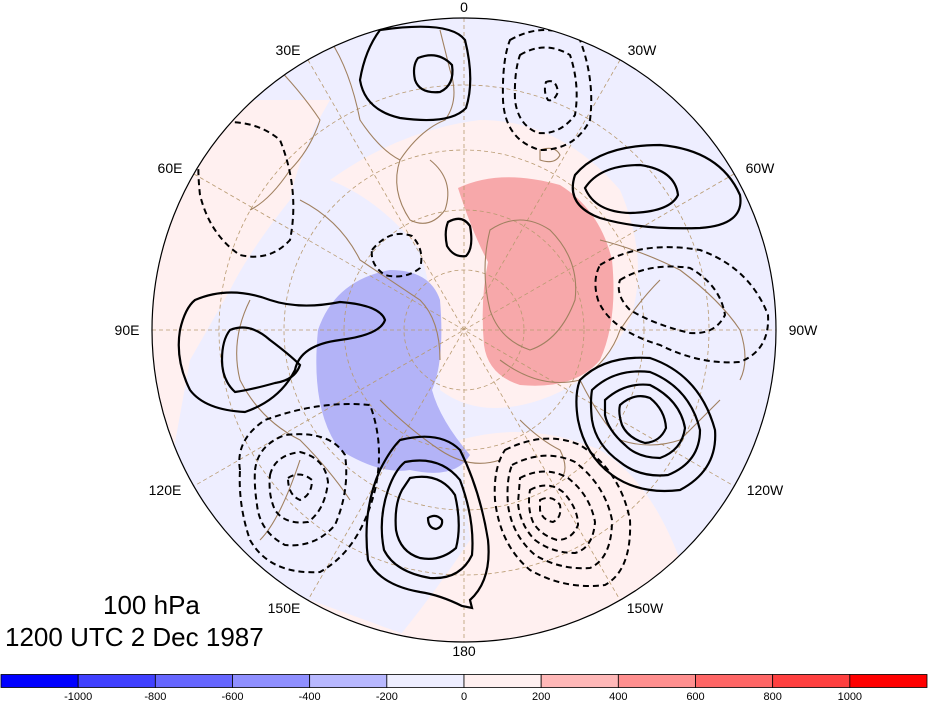 The image size is (928, 702). I want to click on coast-japan, so click(280, 500).